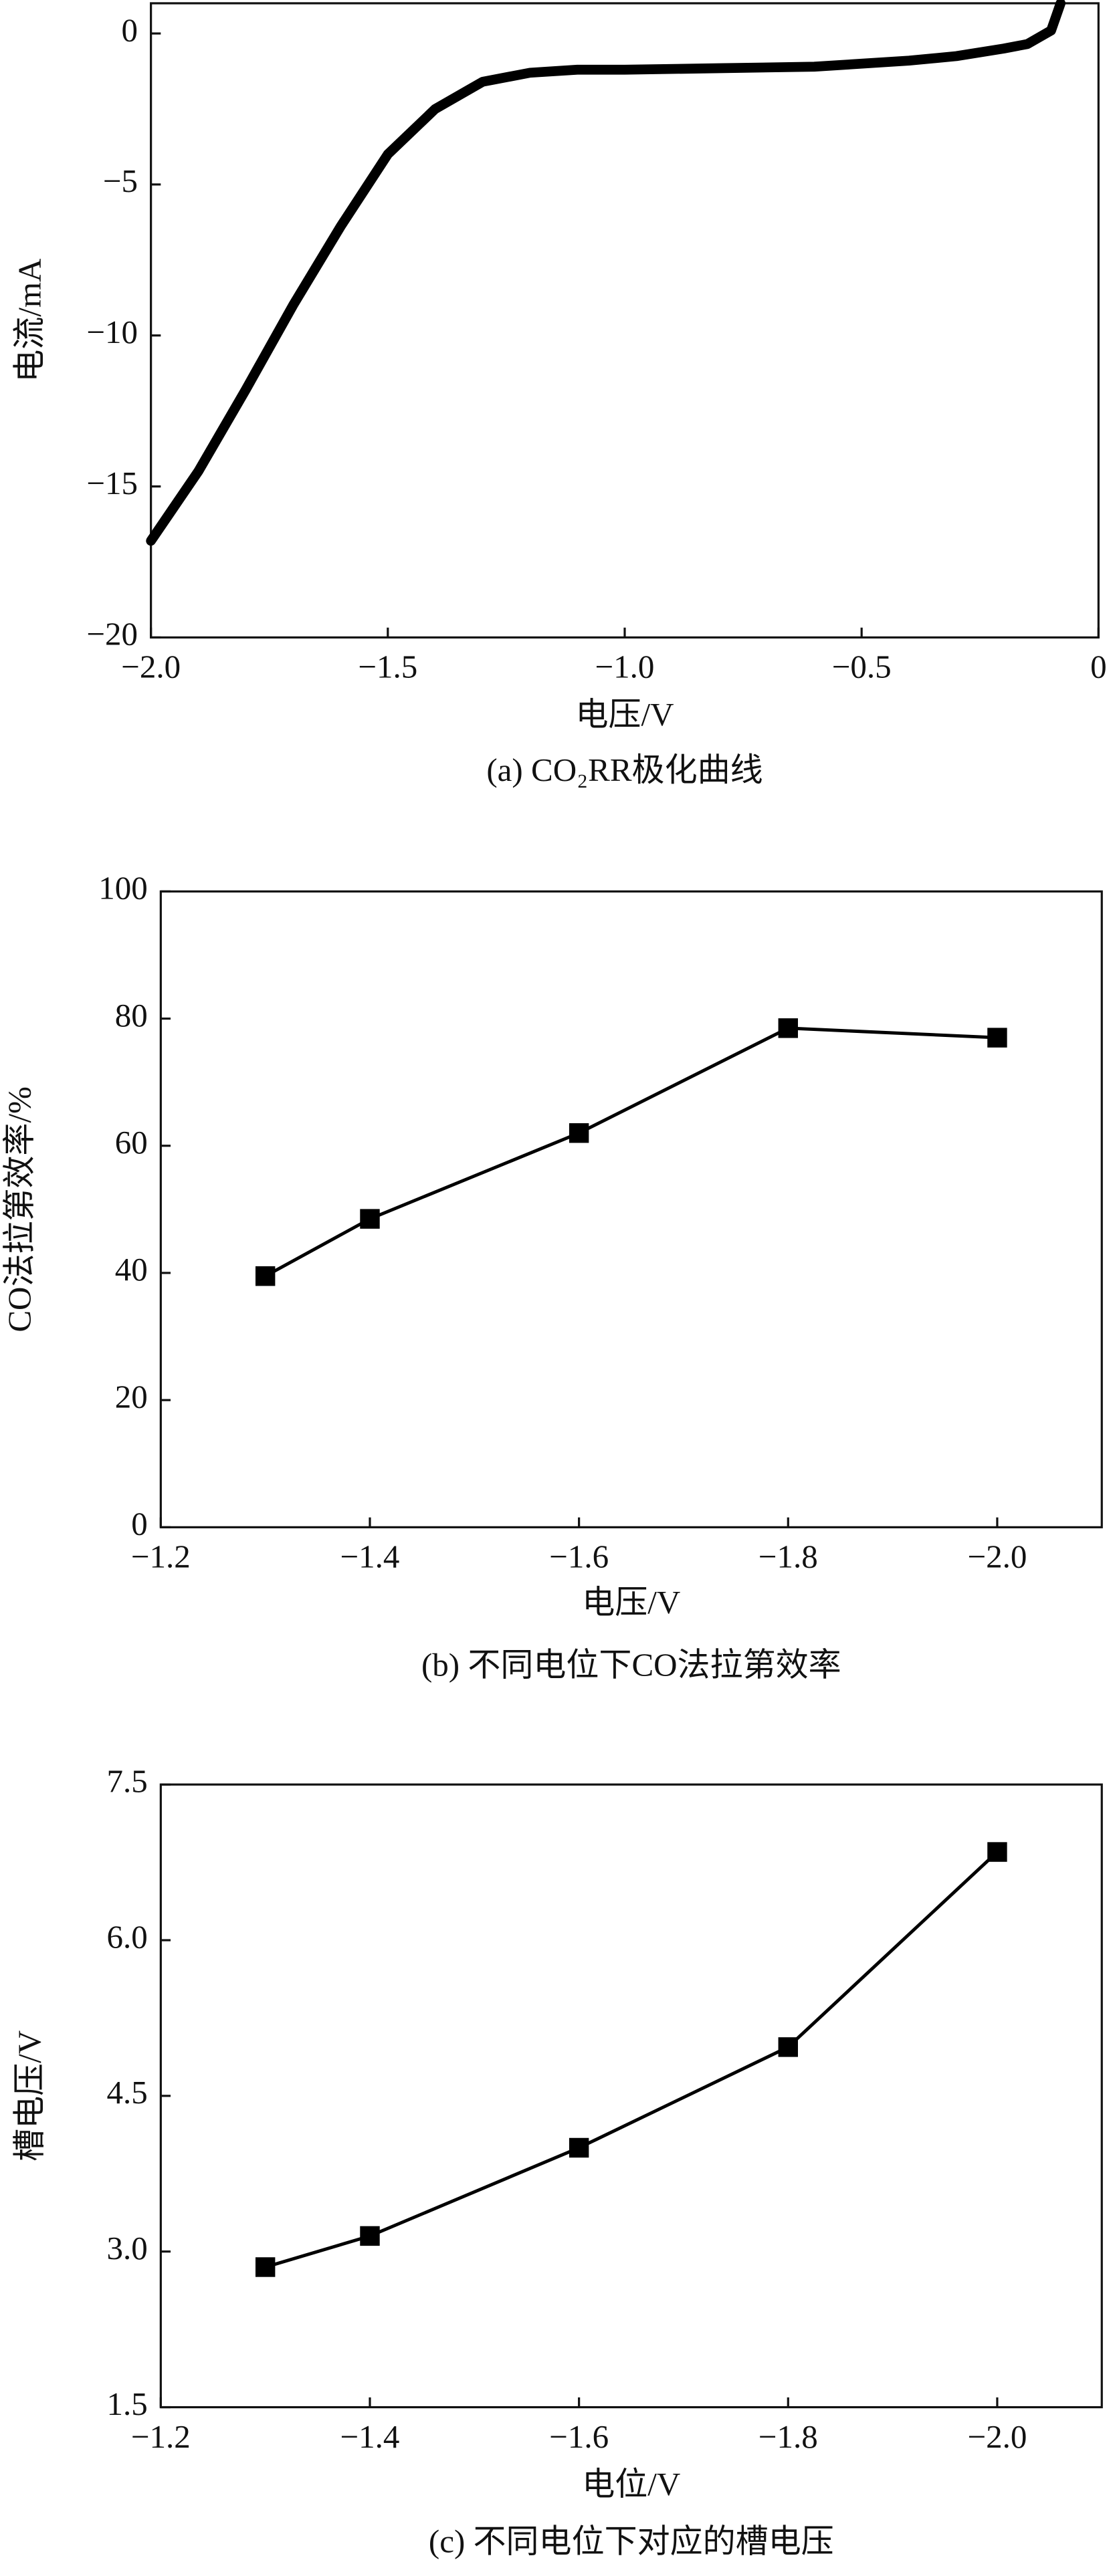 This screenshot has width=1115, height=2576. I want to click on y-tick-label: −15, so click(112, 483).